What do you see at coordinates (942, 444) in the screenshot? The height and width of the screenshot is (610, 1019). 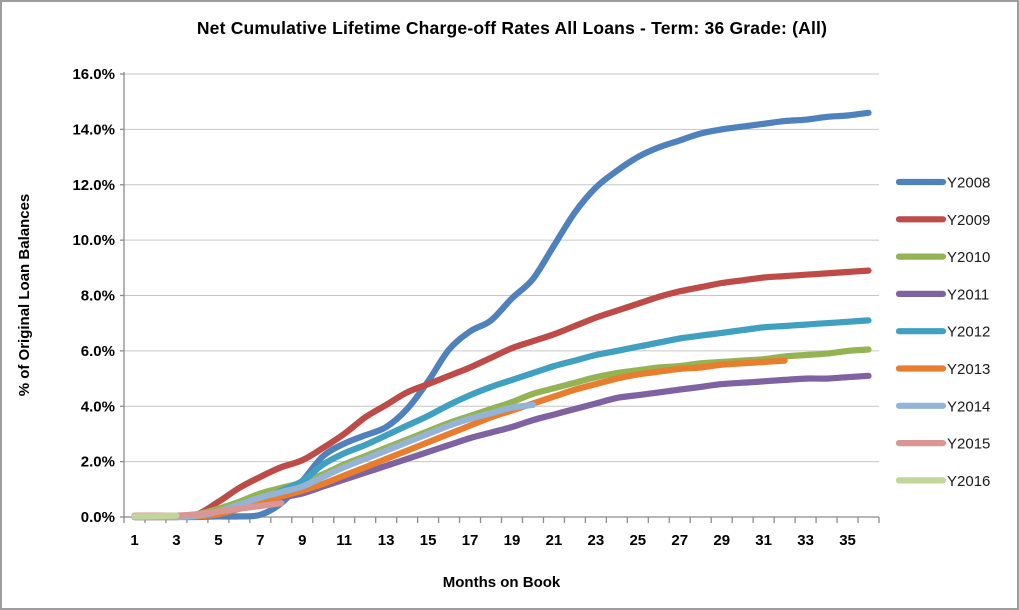 I see `legend-item-Y2015: Y2015` at bounding box center [942, 444].